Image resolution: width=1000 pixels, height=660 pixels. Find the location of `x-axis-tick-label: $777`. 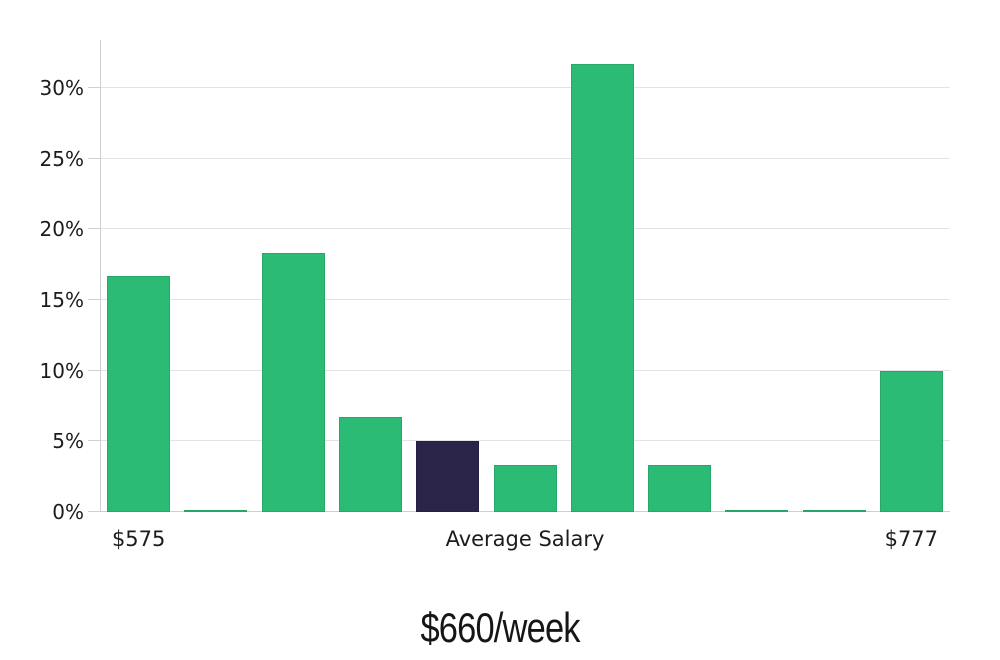

x-axis-tick-label: $777 is located at coordinates (911, 539).